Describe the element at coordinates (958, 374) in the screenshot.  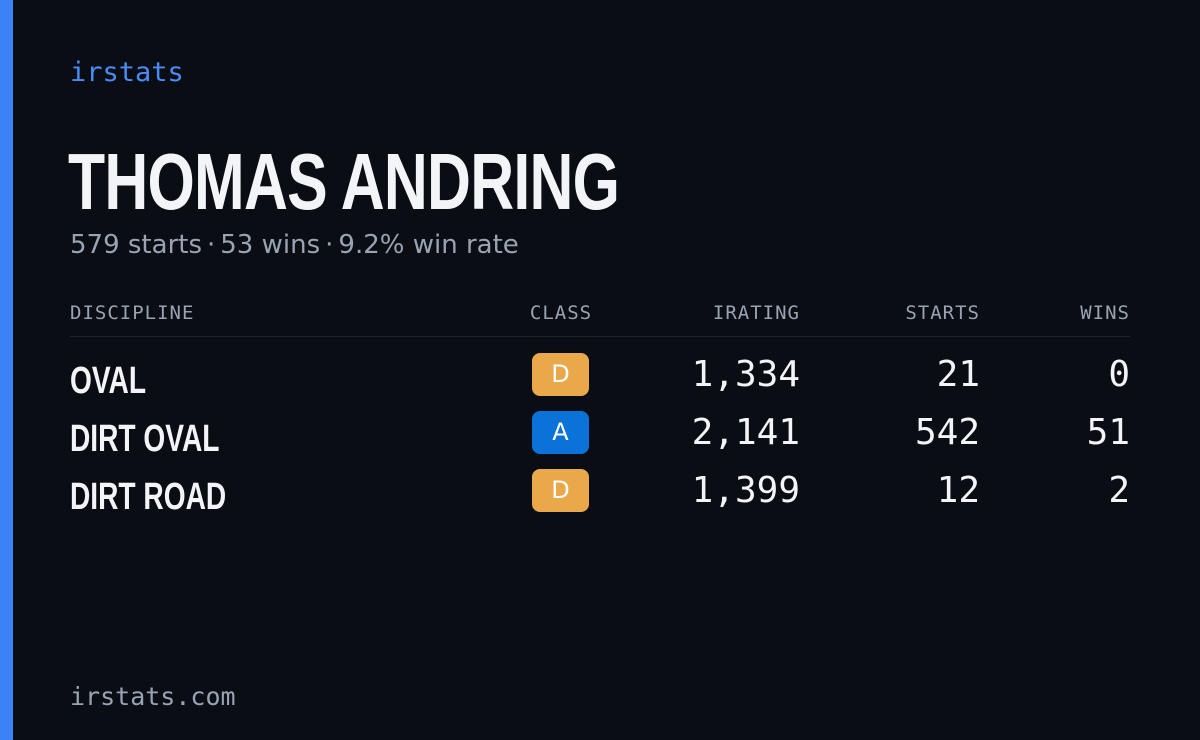
I see `starts-value: 21` at that location.